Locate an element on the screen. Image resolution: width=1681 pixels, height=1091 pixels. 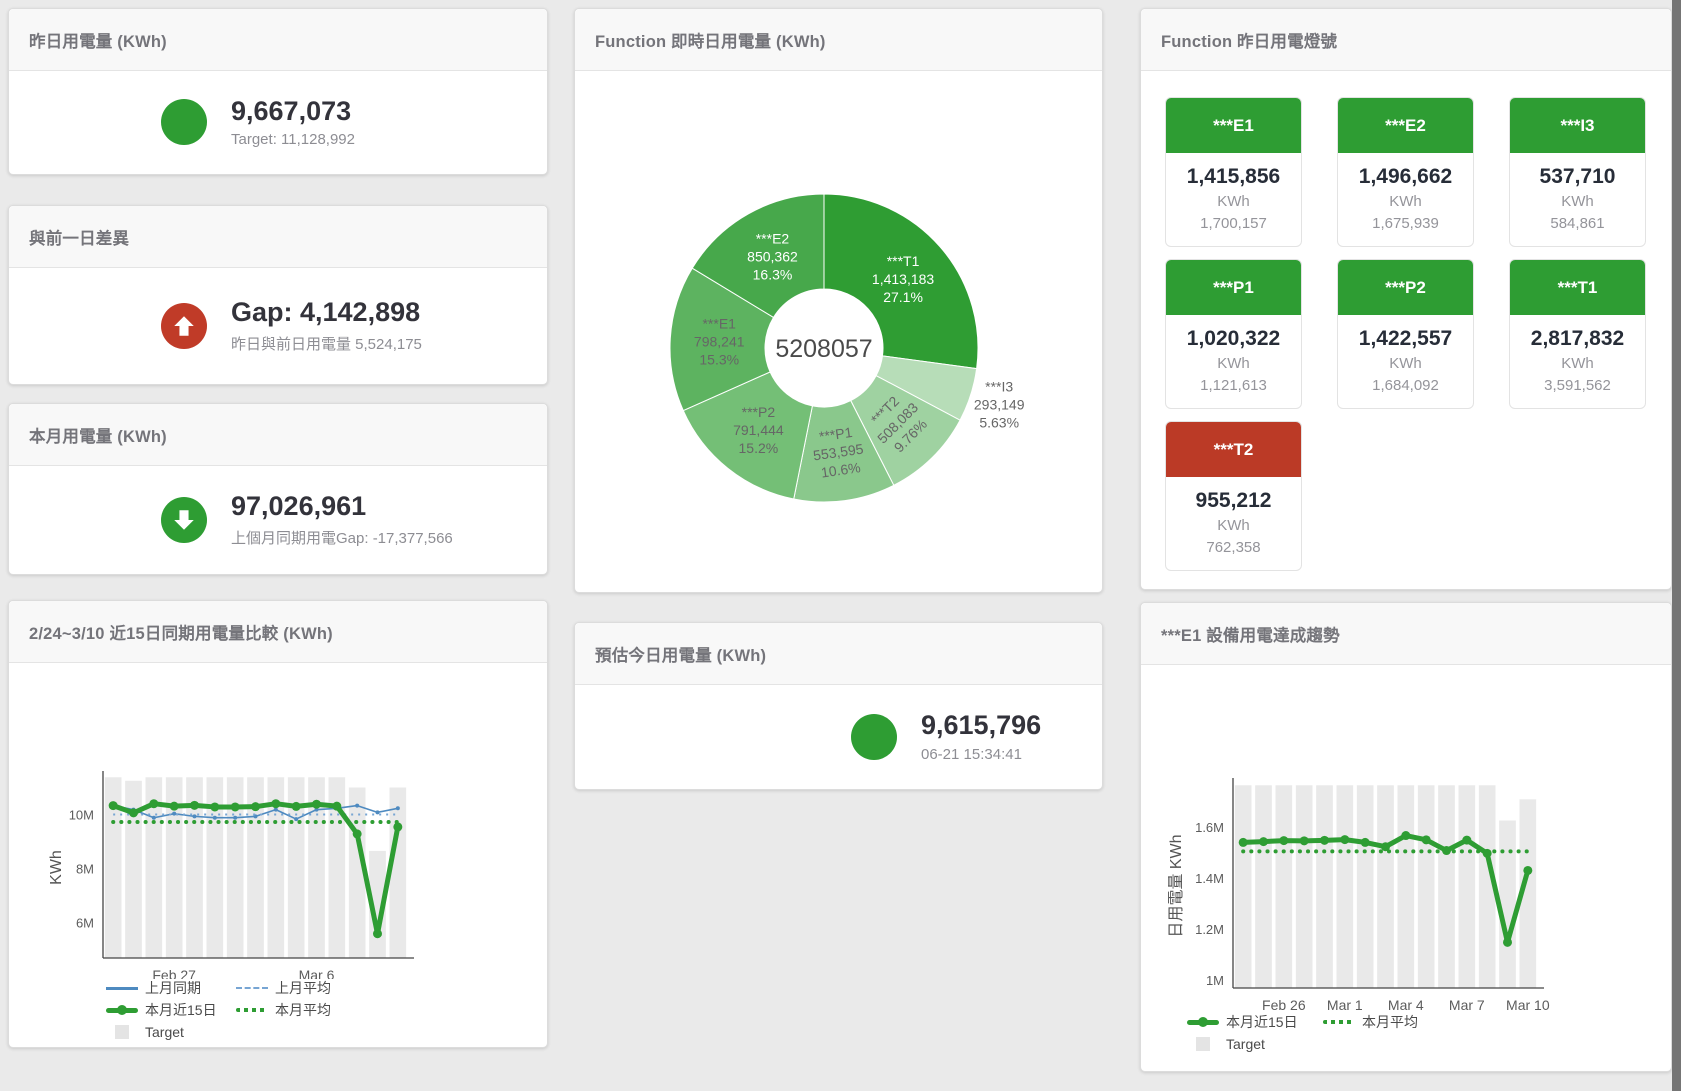
legend-item: 上月同期 is located at coordinates (171, 988).